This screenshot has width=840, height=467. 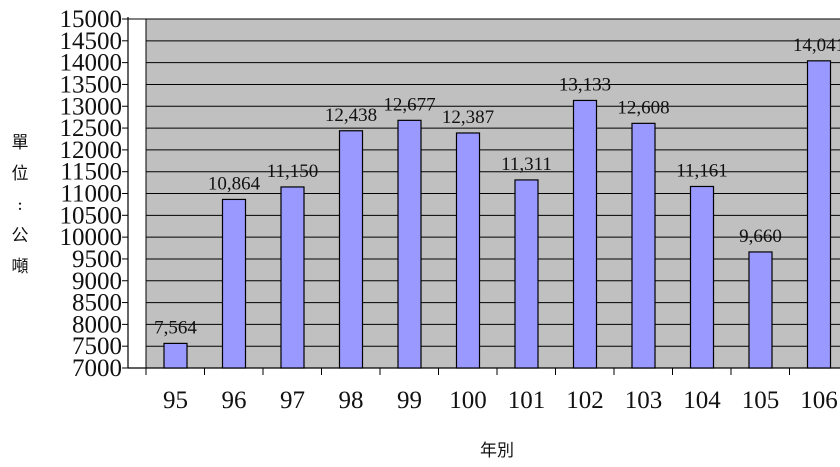 What do you see at coordinates (816, 45) in the screenshot?
I see `data-label: 14,041` at bounding box center [816, 45].